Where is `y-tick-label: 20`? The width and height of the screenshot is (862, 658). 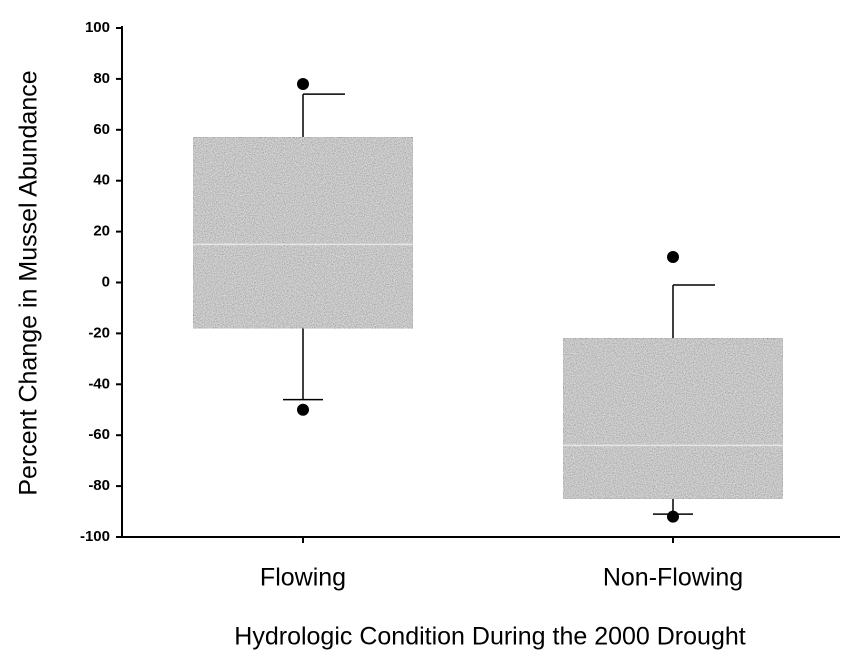 y-tick-label: 20 is located at coordinates (101, 231).